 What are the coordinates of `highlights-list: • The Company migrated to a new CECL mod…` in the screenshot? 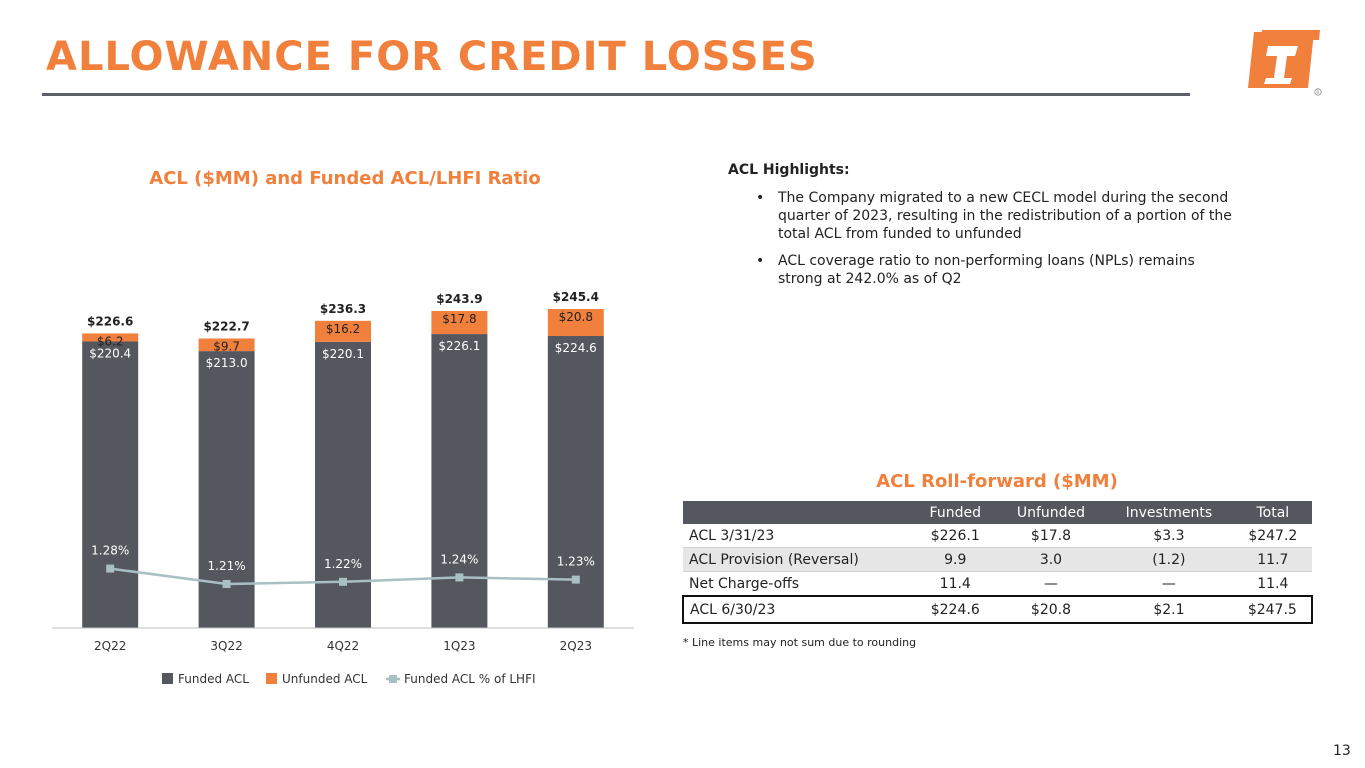 It's located at (996, 243).